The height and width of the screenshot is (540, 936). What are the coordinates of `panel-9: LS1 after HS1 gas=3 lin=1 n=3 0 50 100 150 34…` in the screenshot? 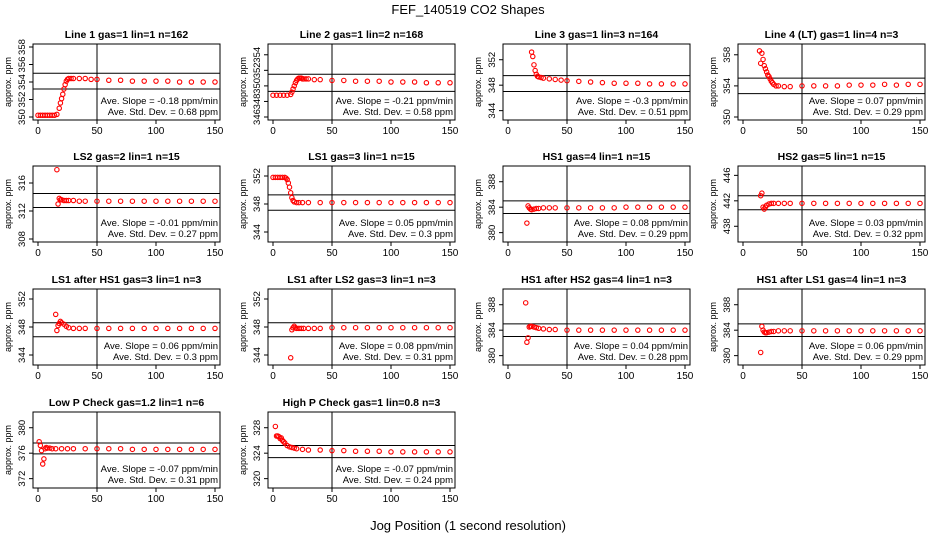 It's located at (113, 328).